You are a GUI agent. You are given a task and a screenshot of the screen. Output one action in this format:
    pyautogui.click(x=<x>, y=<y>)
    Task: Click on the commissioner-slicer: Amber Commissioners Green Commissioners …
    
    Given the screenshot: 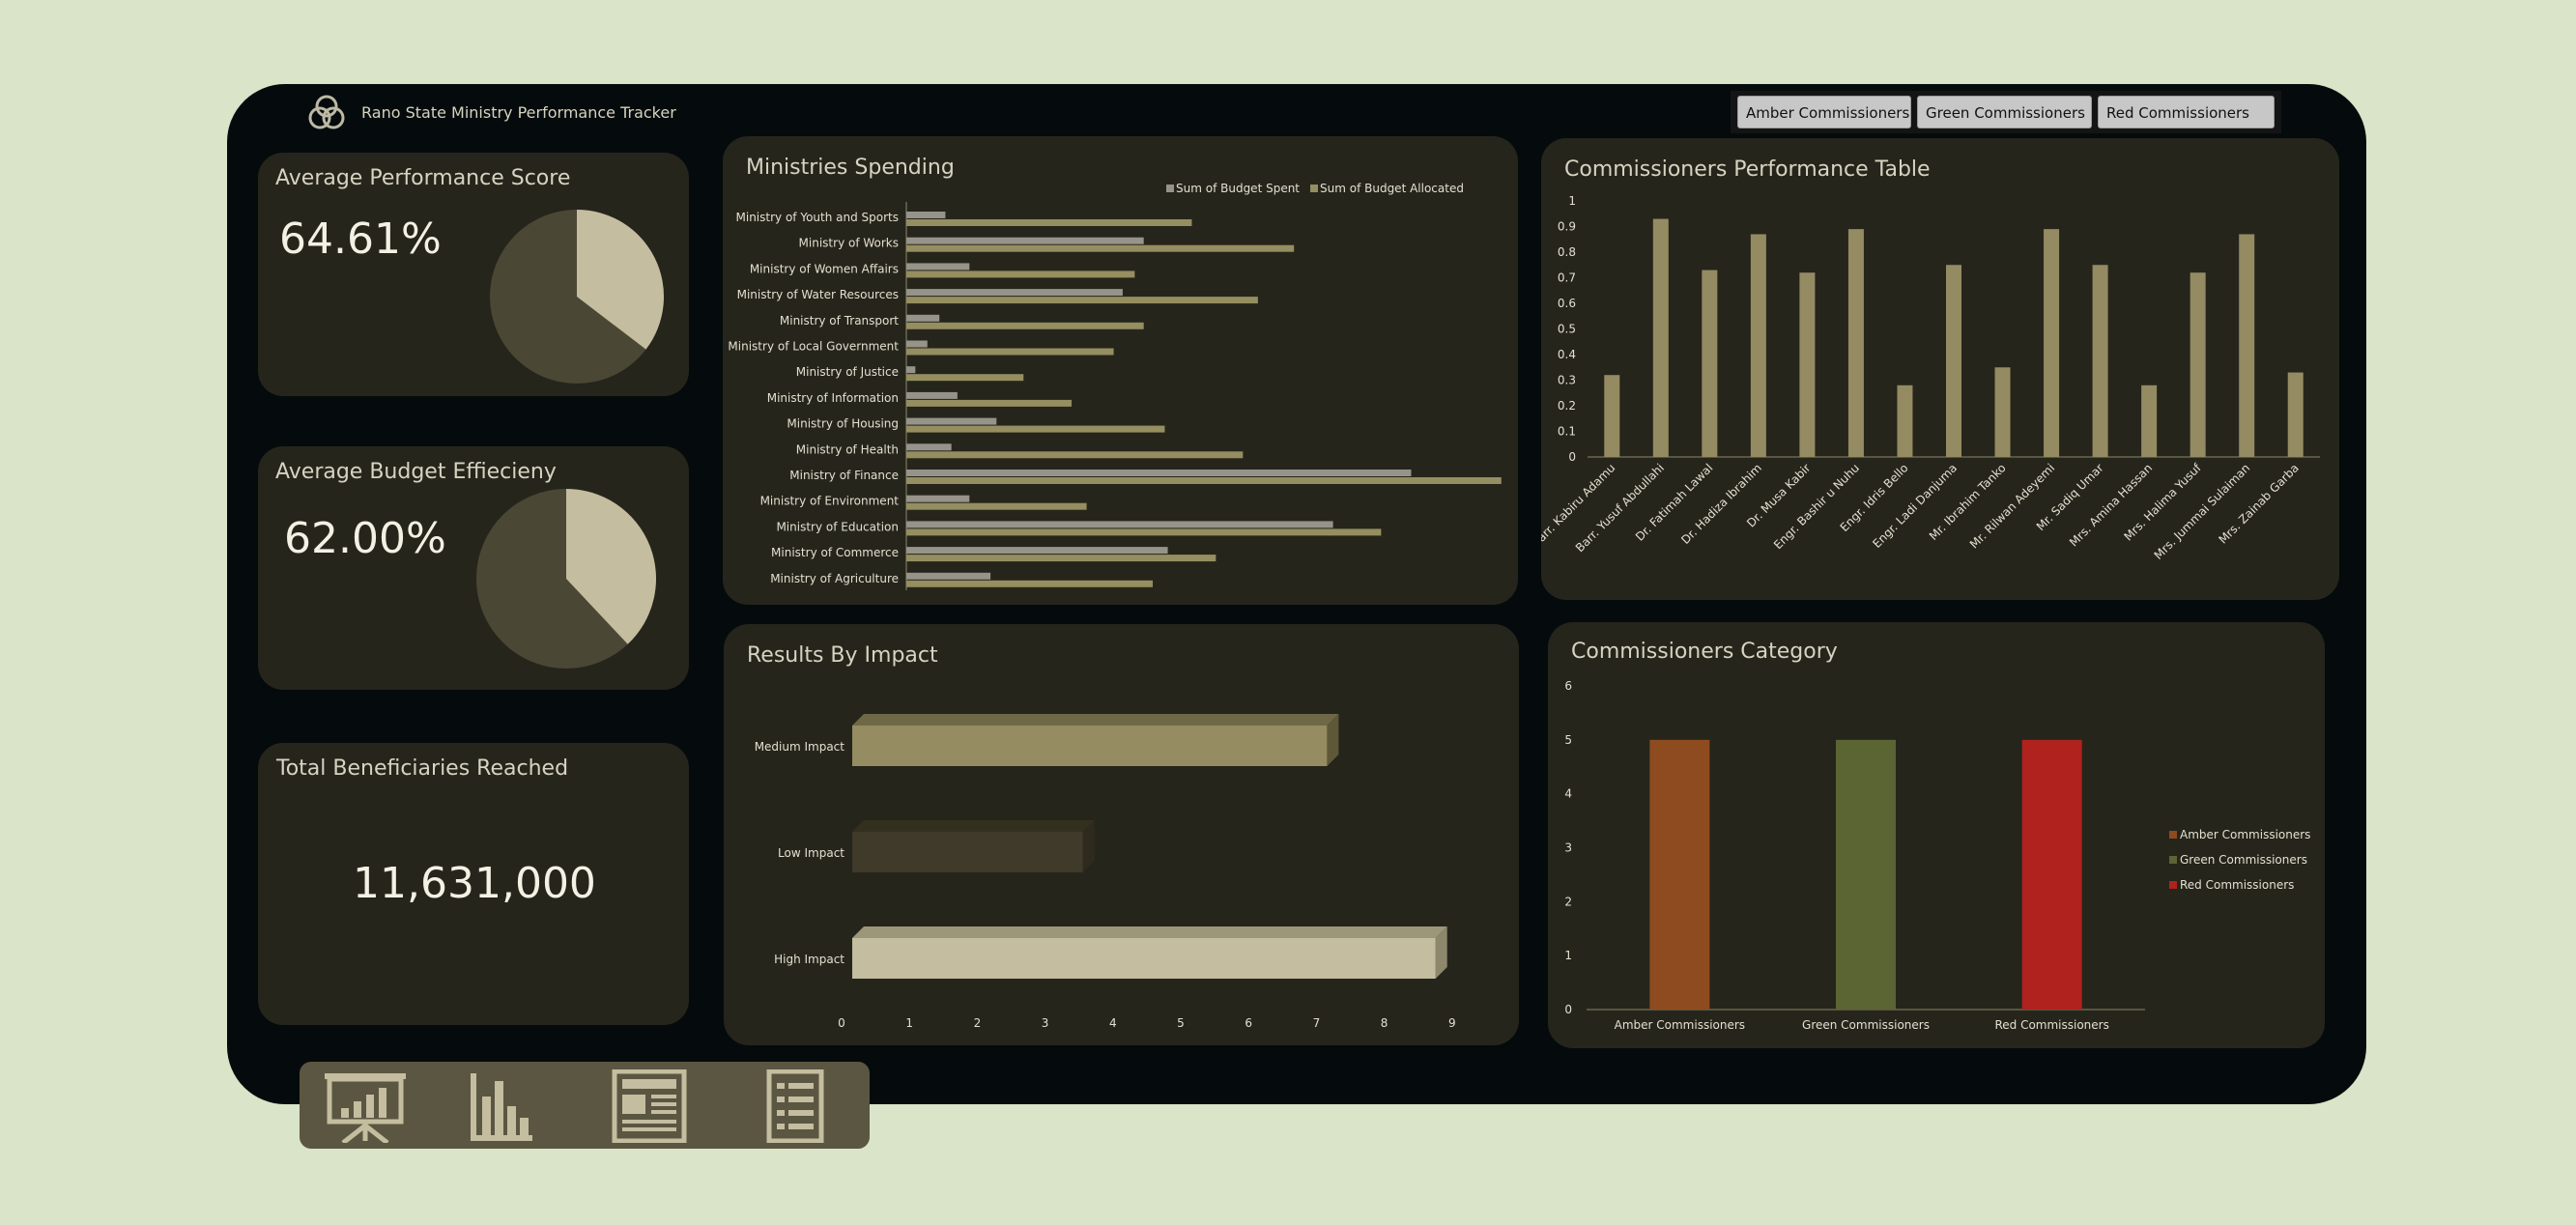 What is the action you would take?
    pyautogui.click(x=2006, y=112)
    